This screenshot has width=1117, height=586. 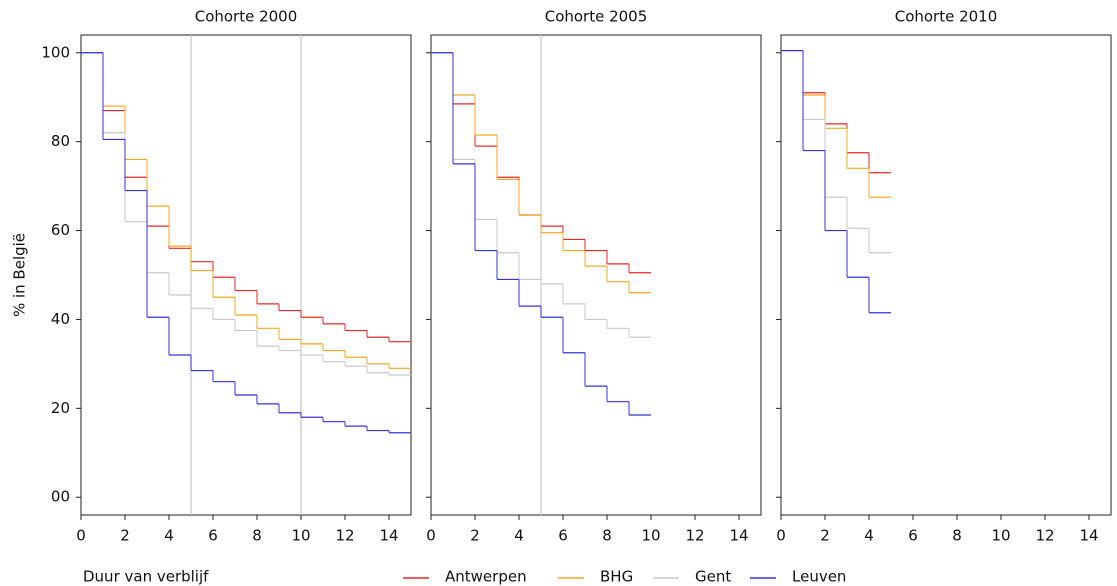 I want to click on legend-label: BHG, so click(x=616, y=577).